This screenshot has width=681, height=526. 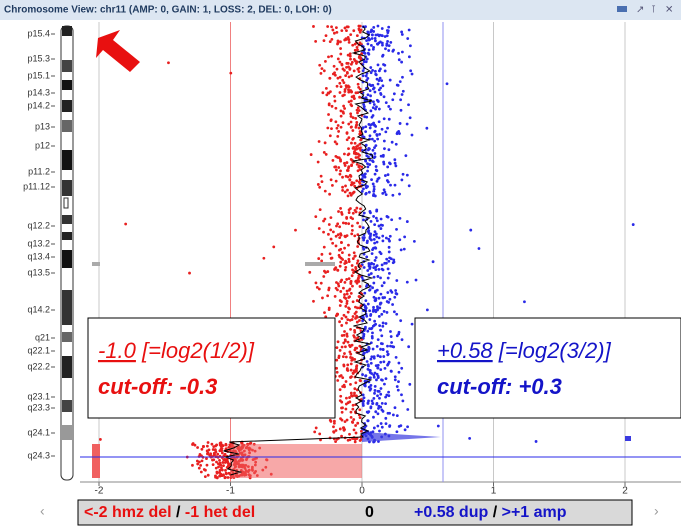 I want to click on loss-marker, so click(x=96, y=461).